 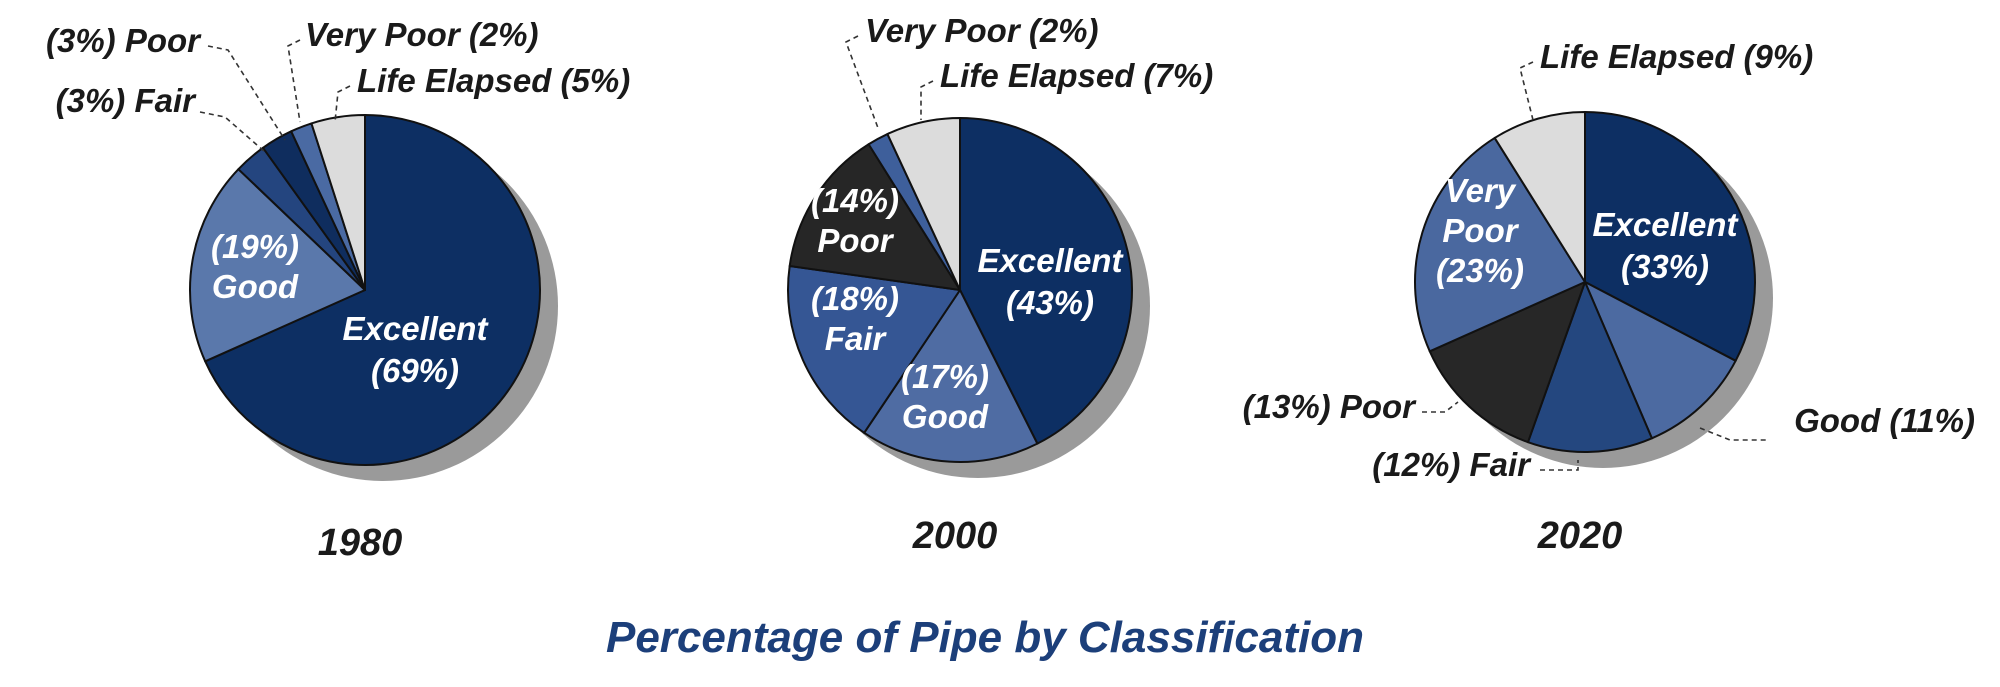 I want to click on slice-label-2020-good: Good (11%), so click(x=1884, y=420).